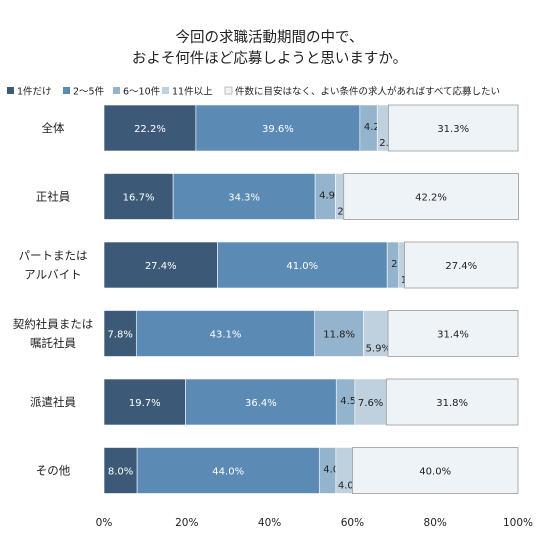 This screenshot has height=551, width=539. I want to click on category-label: 全体, so click(53, 128).